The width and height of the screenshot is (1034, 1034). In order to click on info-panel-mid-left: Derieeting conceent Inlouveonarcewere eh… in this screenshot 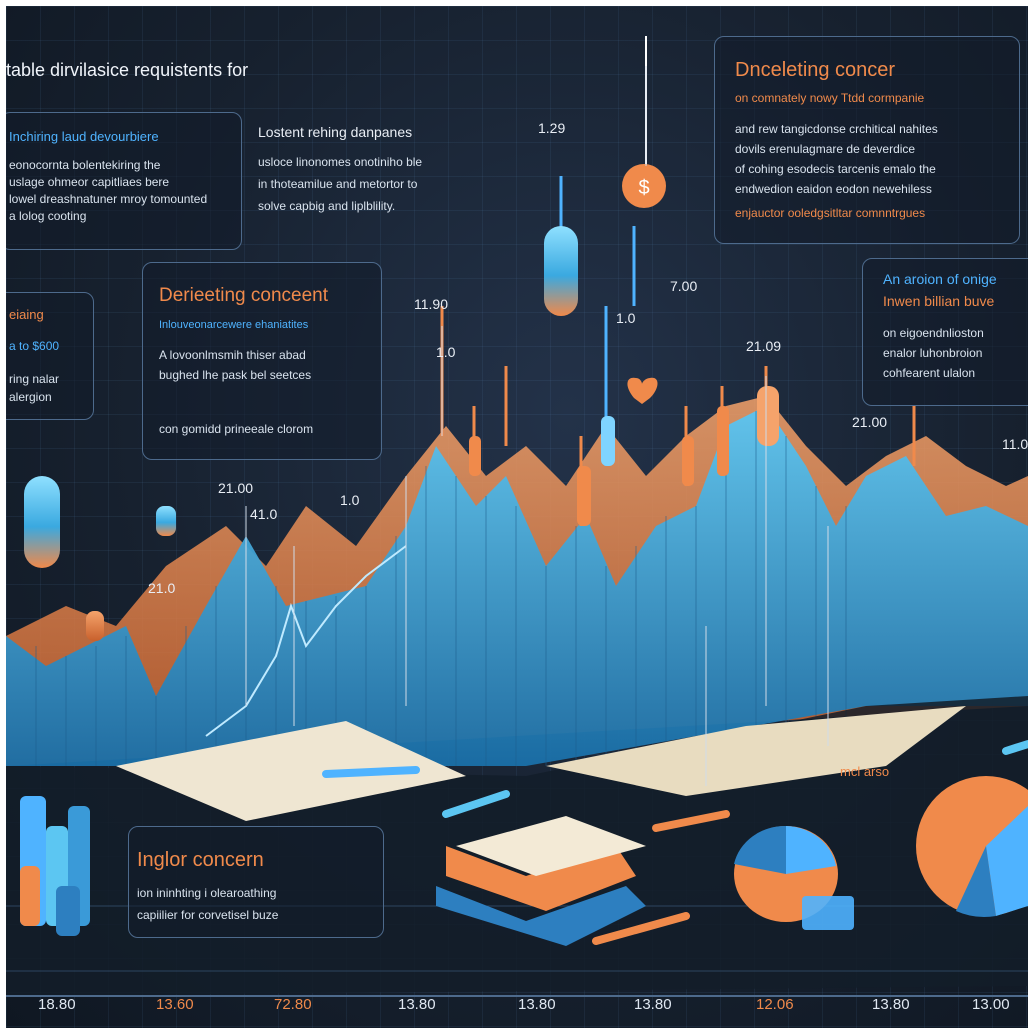, I will do `click(262, 361)`.